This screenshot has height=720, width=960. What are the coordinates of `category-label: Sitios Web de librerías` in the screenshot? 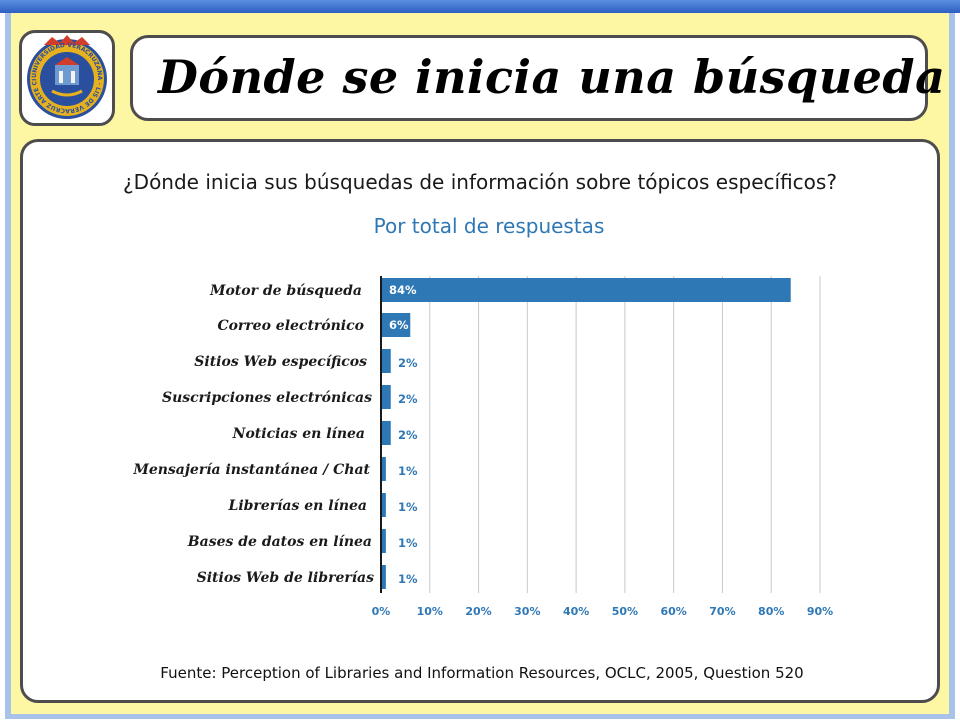 It's located at (286, 578).